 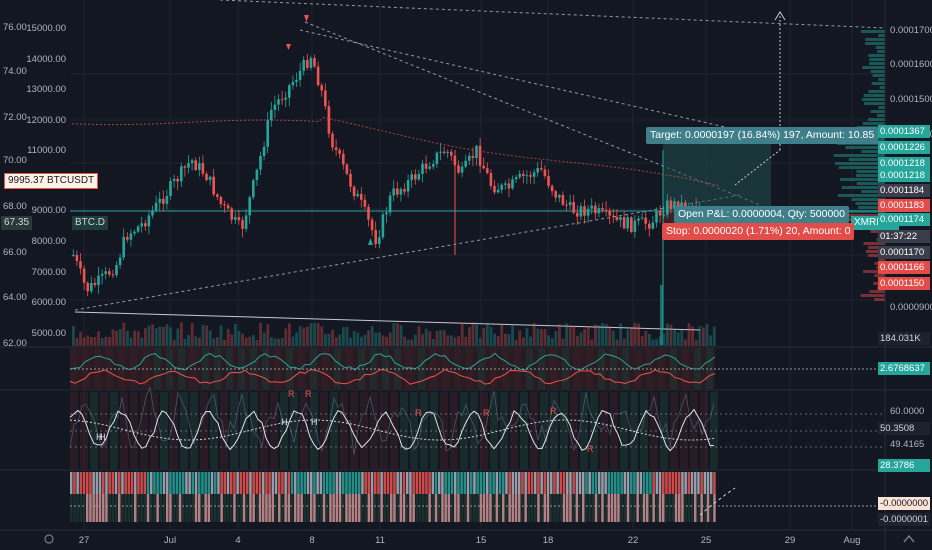 I want to click on time-axis: 27 Jul 4 8 11 15 18 22 25 29 Aug, so click(x=470, y=540).